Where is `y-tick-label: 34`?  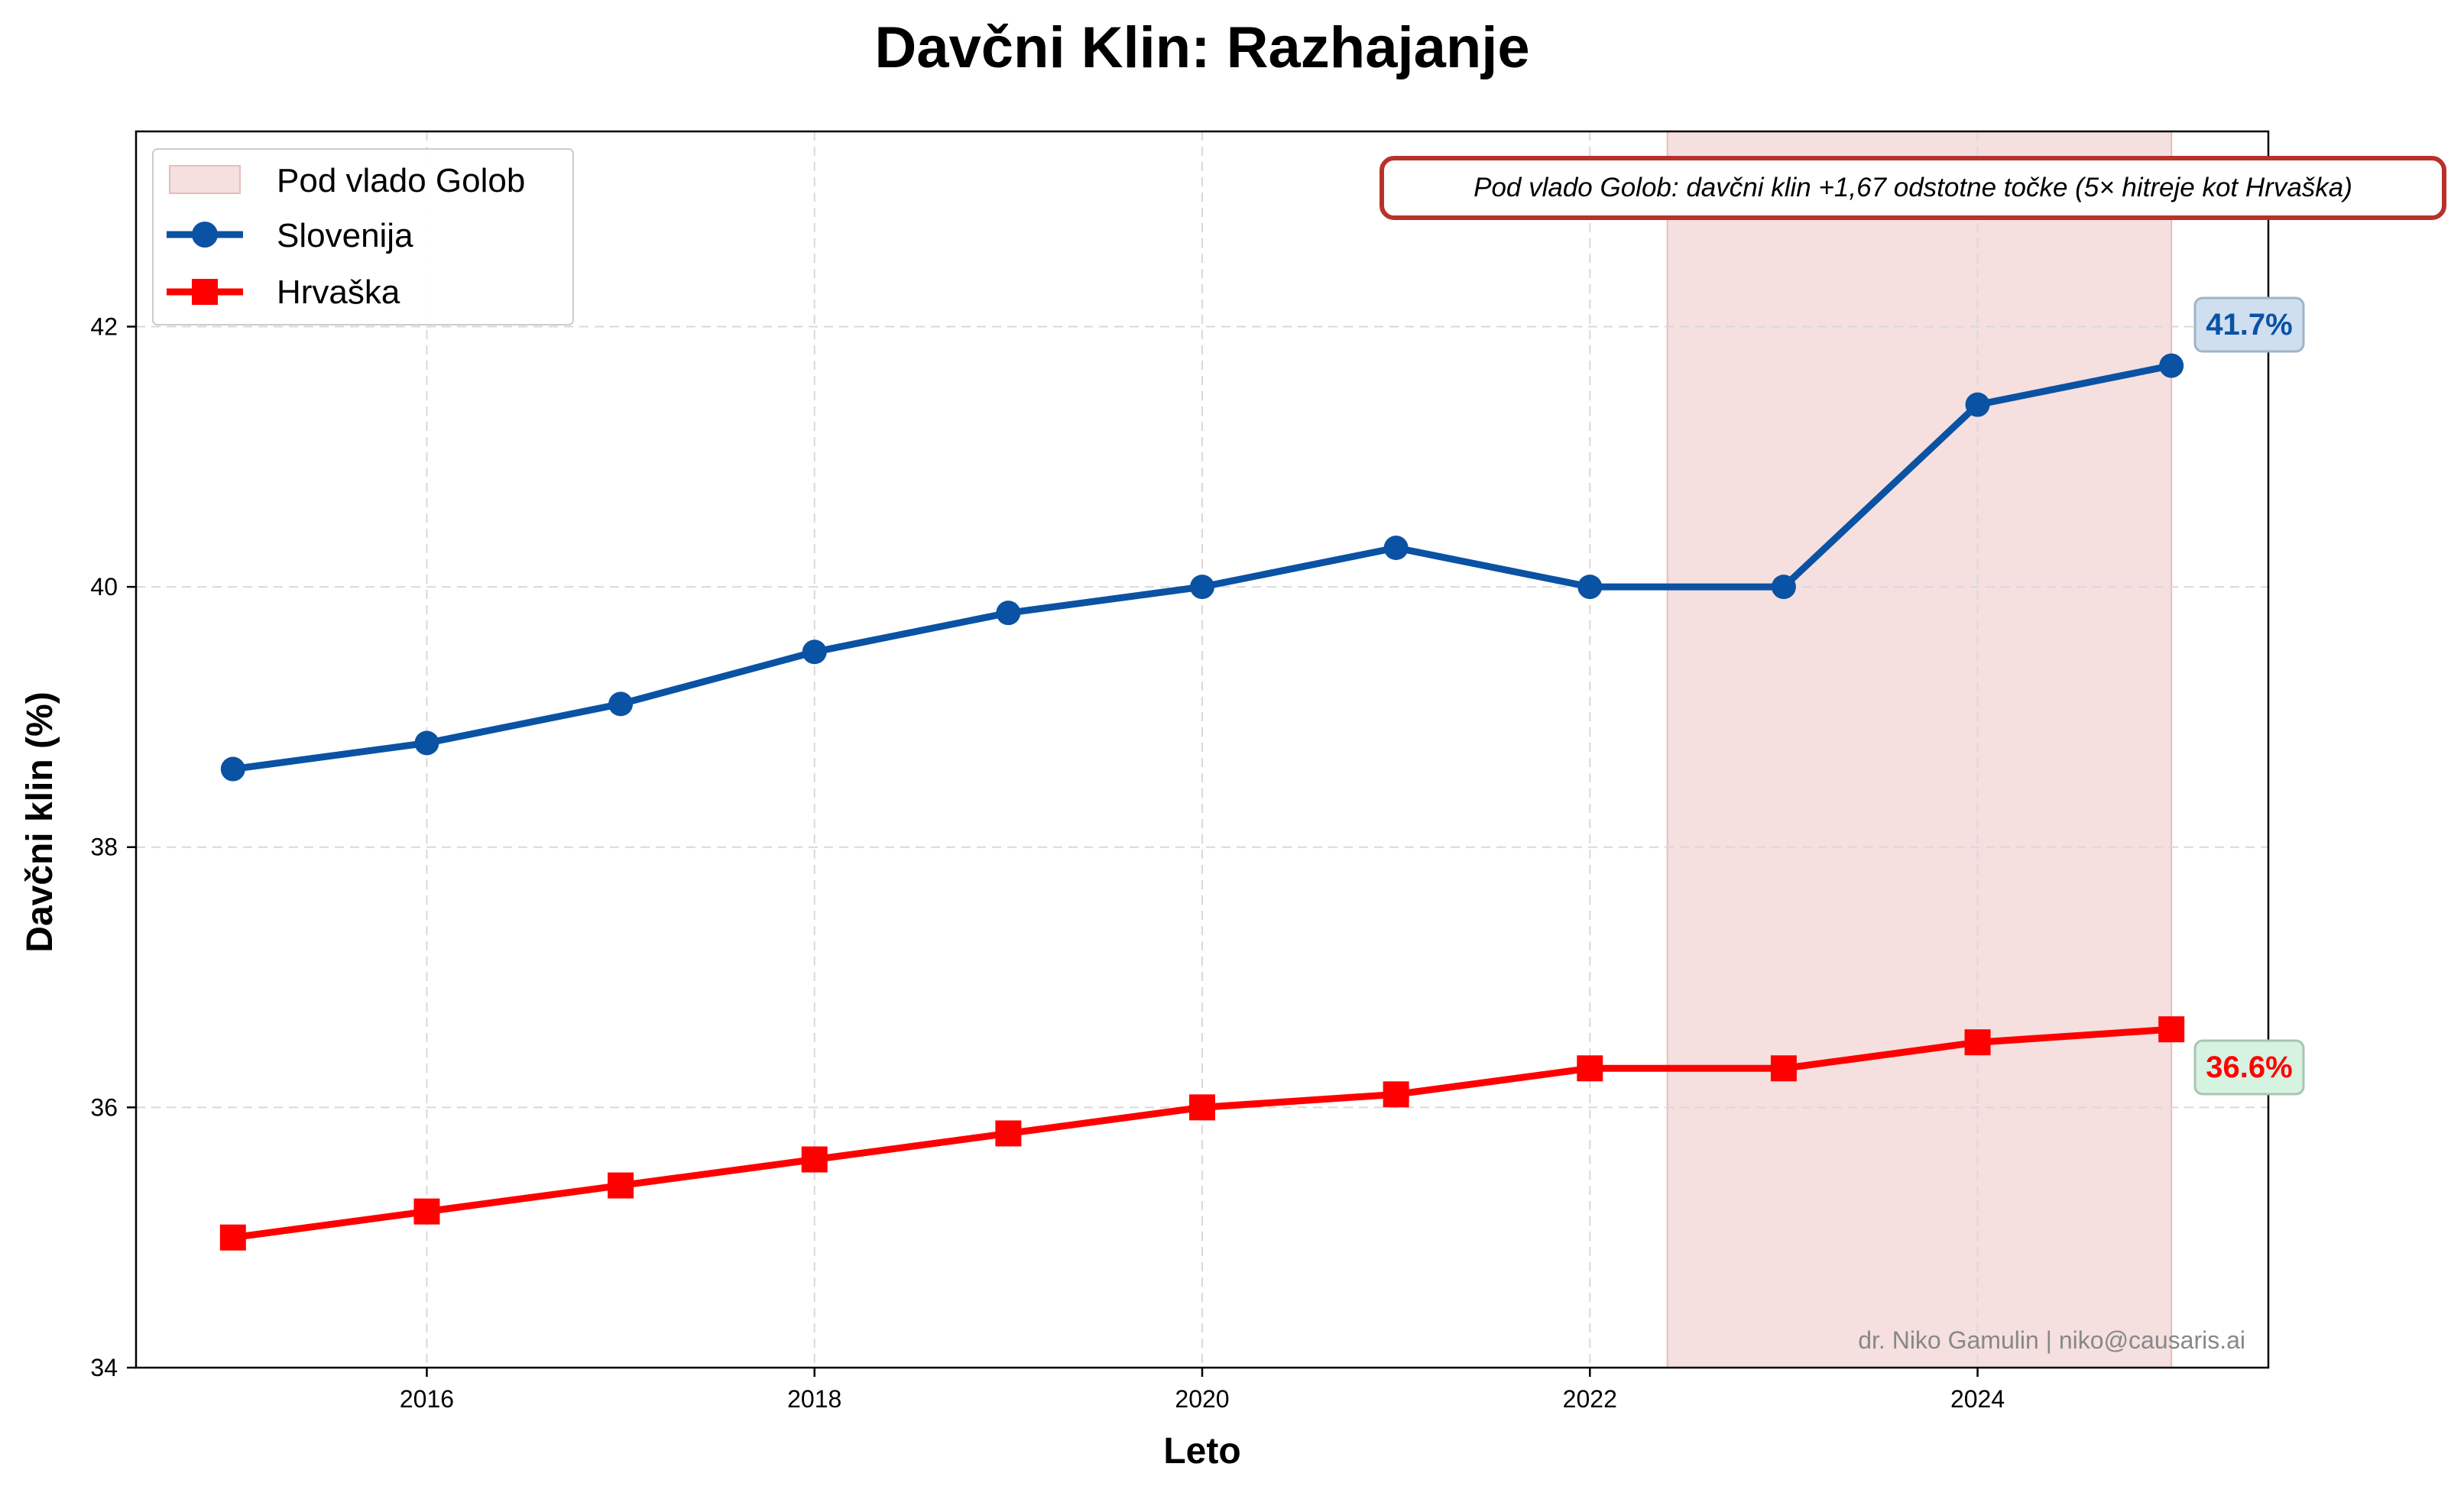
y-tick-label: 34 is located at coordinates (104, 1367).